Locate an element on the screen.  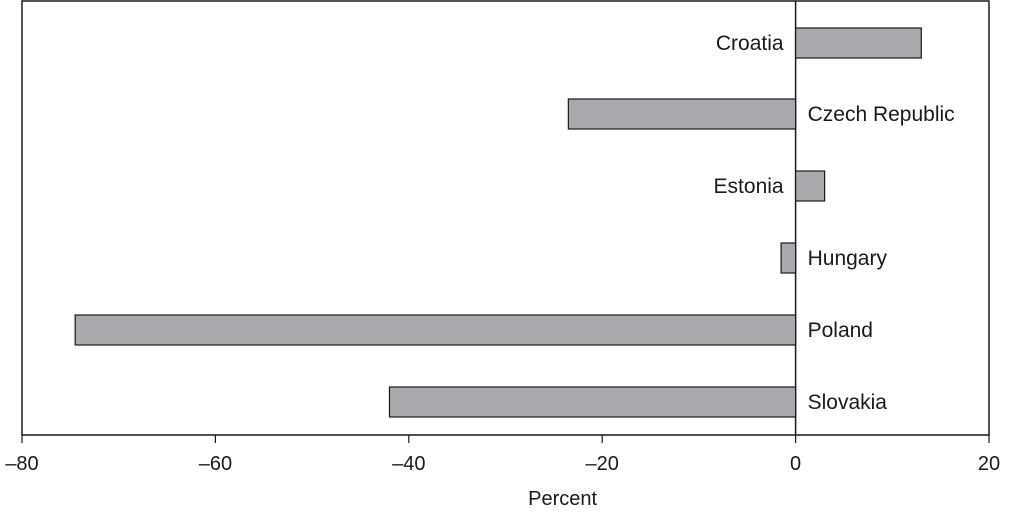
x-axis-title: Percent is located at coordinates (562, 499).